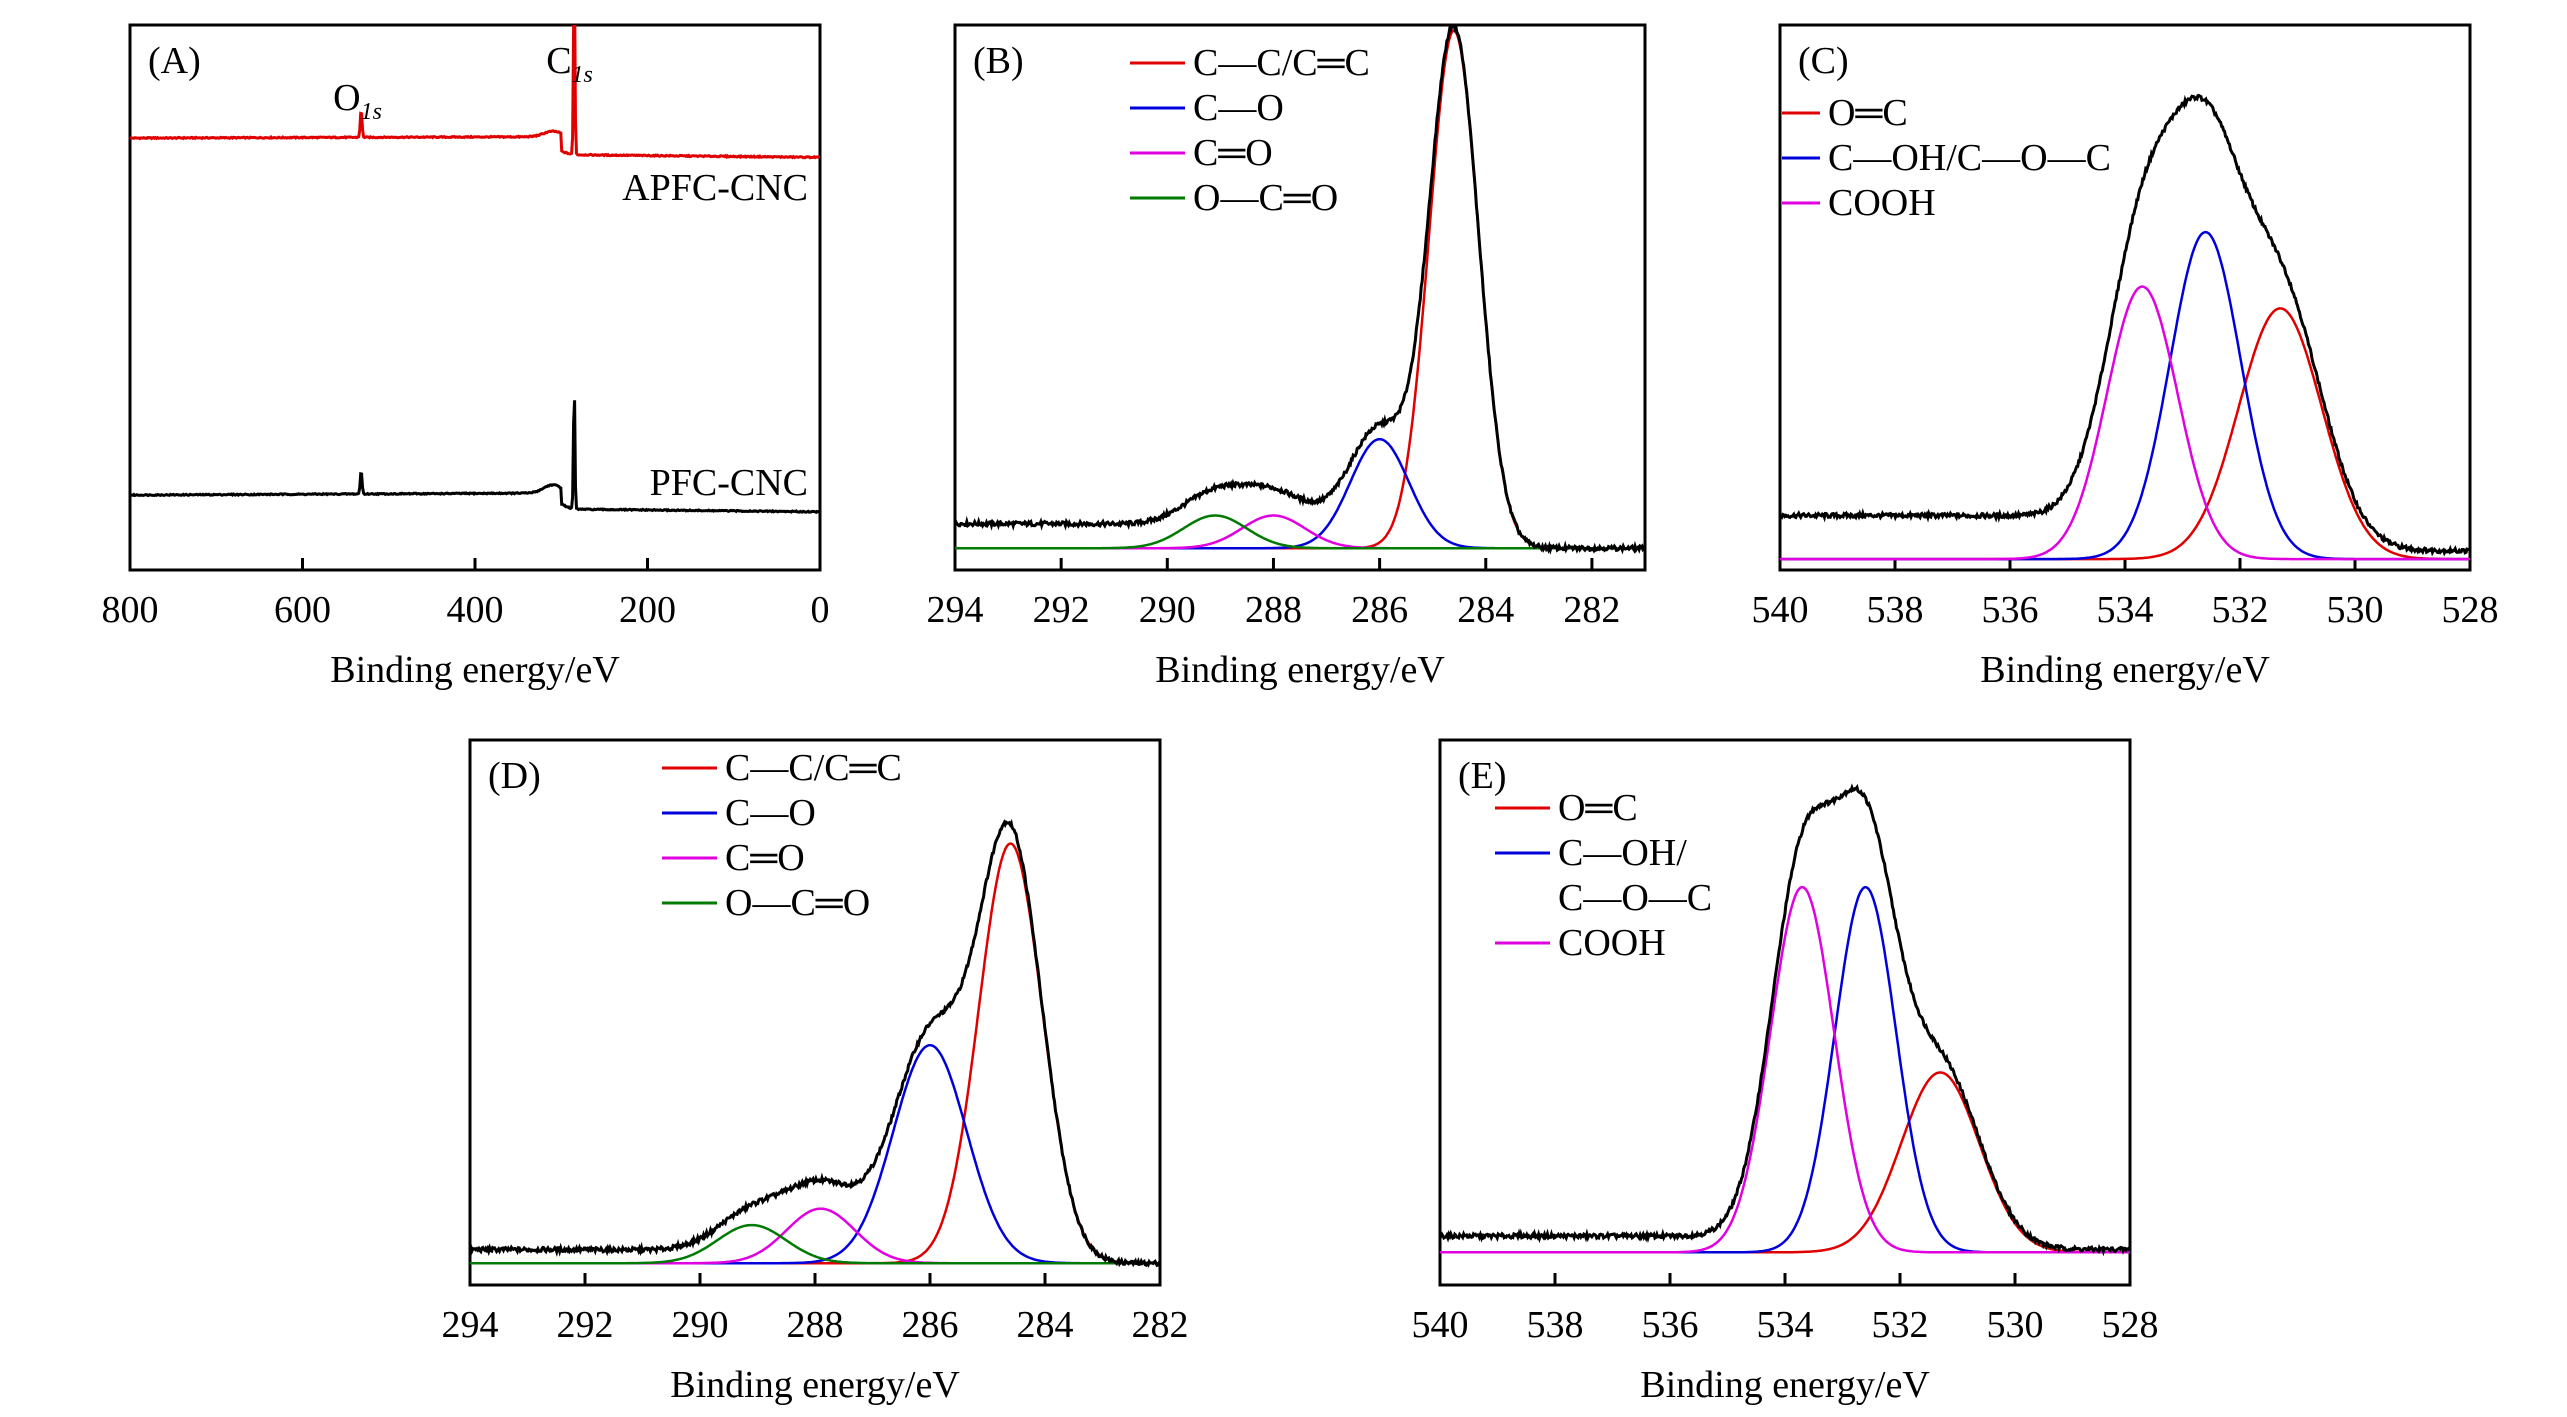 This screenshot has height=1417, width=2567. Describe the element at coordinates (475, 610) in the screenshot. I see `x-tick-label: 400` at that location.